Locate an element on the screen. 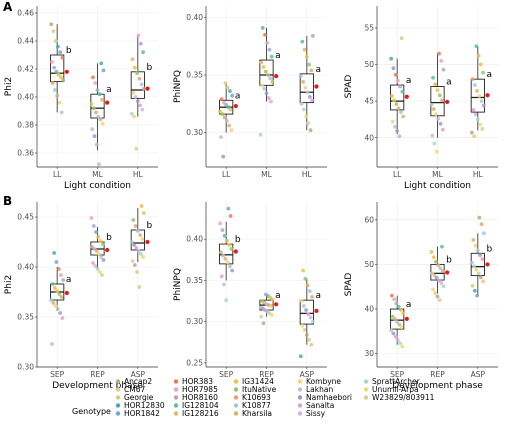 Image resolution: width=520 pixels, height=437 pixels. legend-item: Kombyne is located at coordinates (319, 381).